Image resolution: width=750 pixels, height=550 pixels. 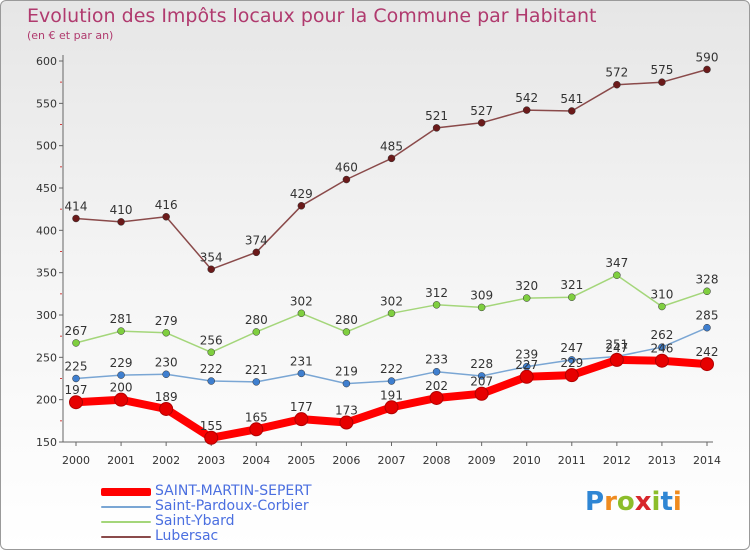 I want to click on legend-item: SAINT-MARTIN-SEPERT, so click(x=231, y=491).